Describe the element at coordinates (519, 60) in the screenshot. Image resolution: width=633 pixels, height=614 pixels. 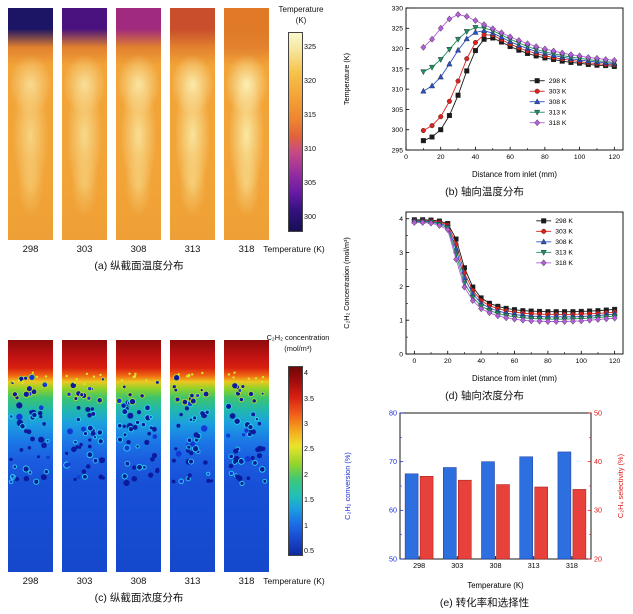
I see `series-308-K` at that location.